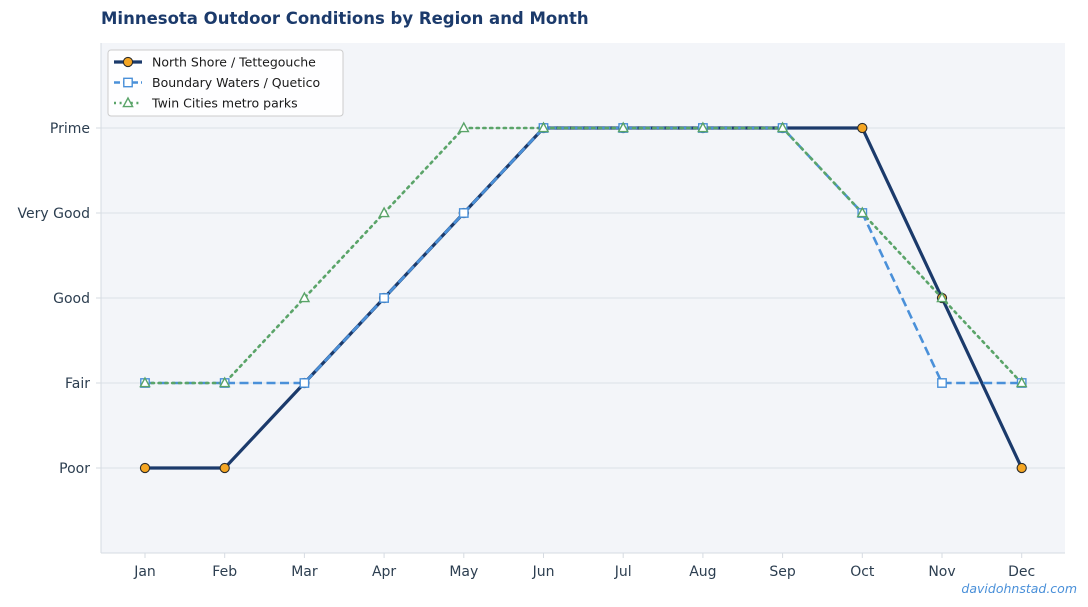 The height and width of the screenshot is (607, 1088). I want to click on legend-label-1: North Shore / Tettegouche, so click(234, 62).